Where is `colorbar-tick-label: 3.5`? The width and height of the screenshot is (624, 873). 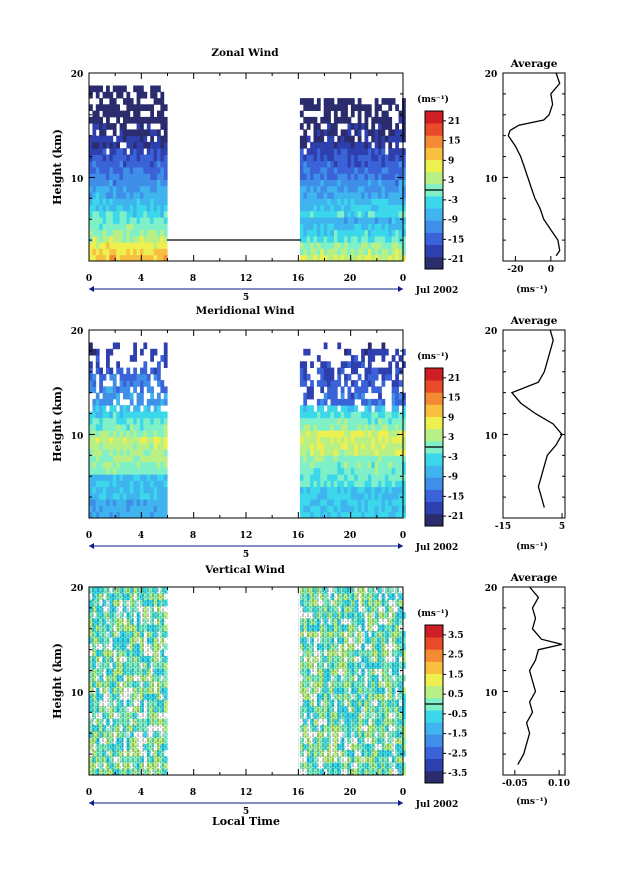 colorbar-tick-label: 3.5 is located at coordinates (456, 636).